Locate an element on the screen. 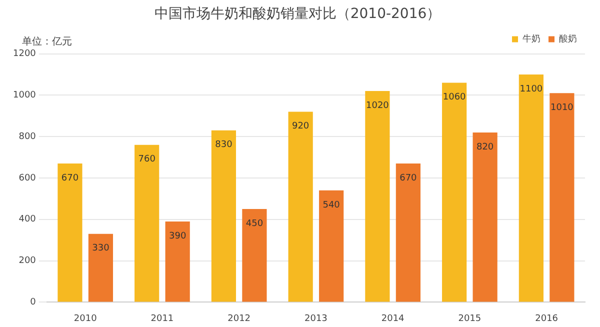 The height and width of the screenshot is (327, 600). y-axis-title: 单位：亿元 is located at coordinates (47, 42).